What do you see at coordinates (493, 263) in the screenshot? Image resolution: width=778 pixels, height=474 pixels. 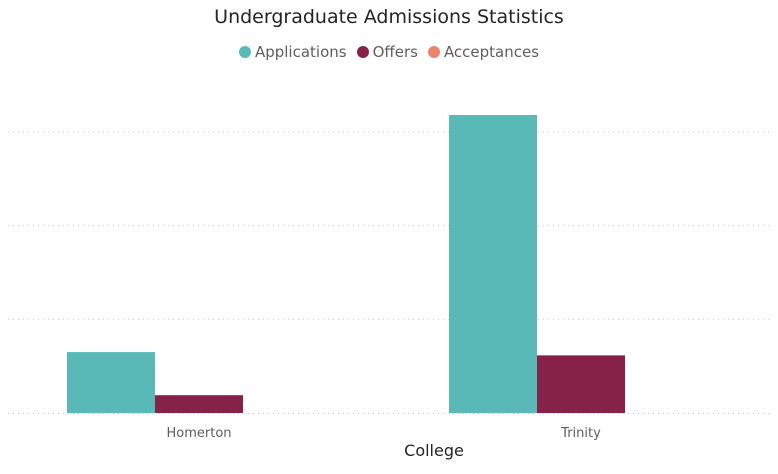 I see `bar-applications-trinity` at bounding box center [493, 263].